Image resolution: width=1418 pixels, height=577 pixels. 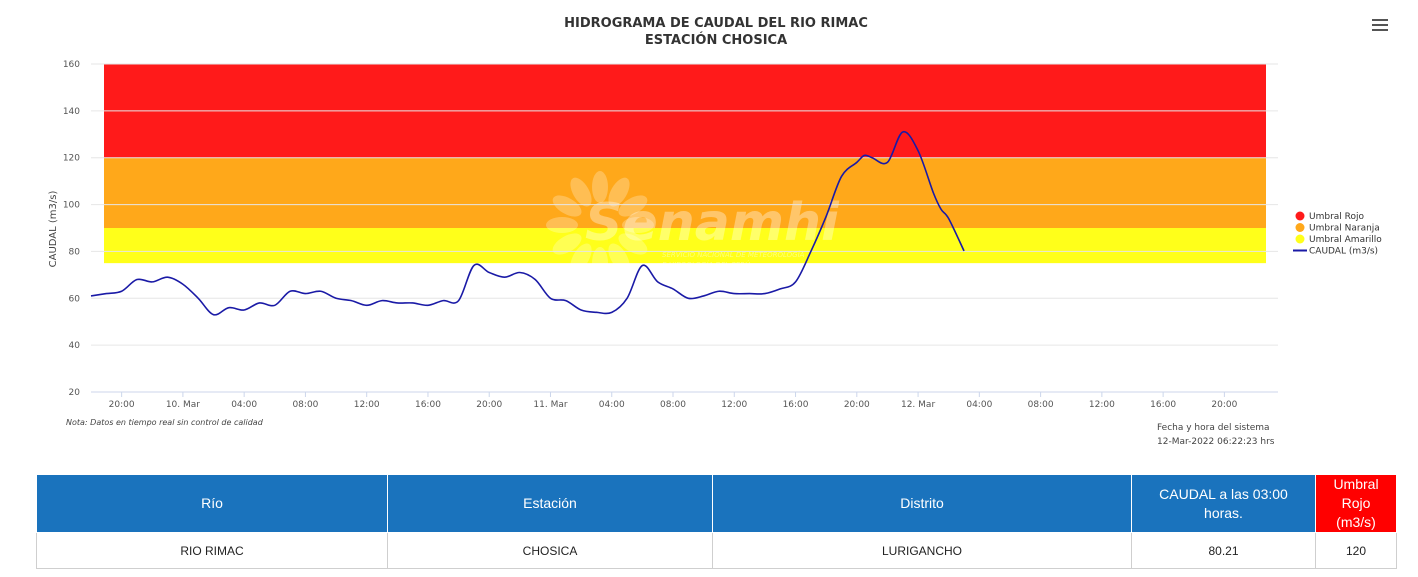 I want to click on chart-subtitle: ESTACIÓN CHOSICA, so click(x=716, y=40).